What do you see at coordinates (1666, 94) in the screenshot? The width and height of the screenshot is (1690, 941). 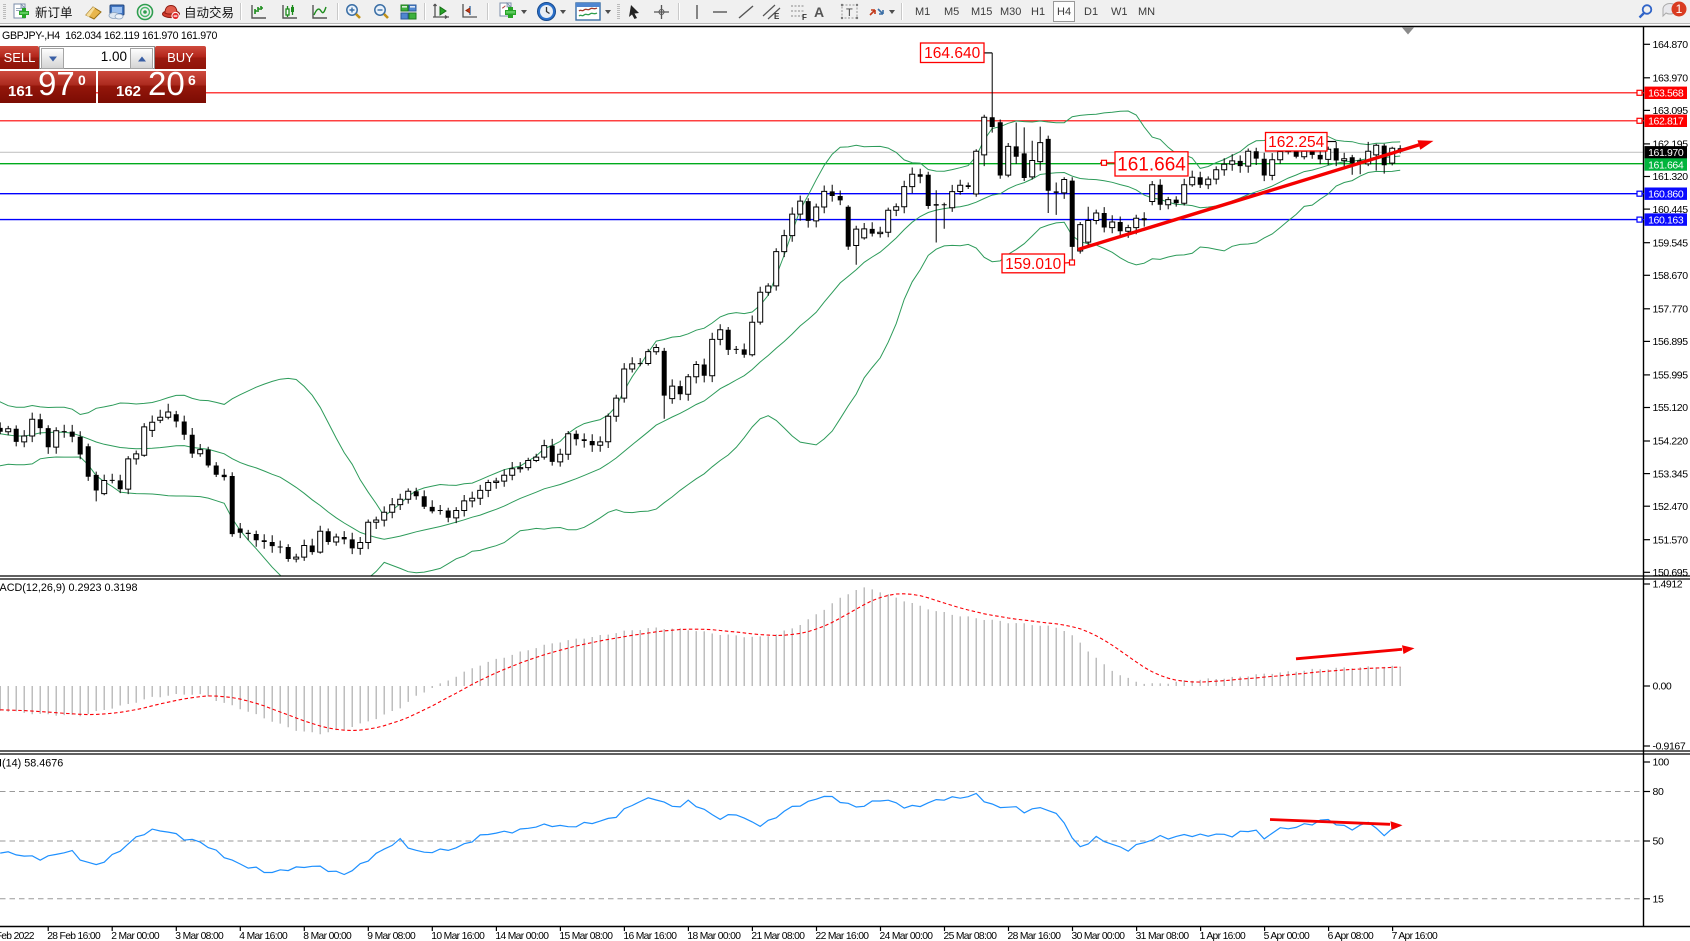 I see `svg-text: 163.568` at bounding box center [1666, 94].